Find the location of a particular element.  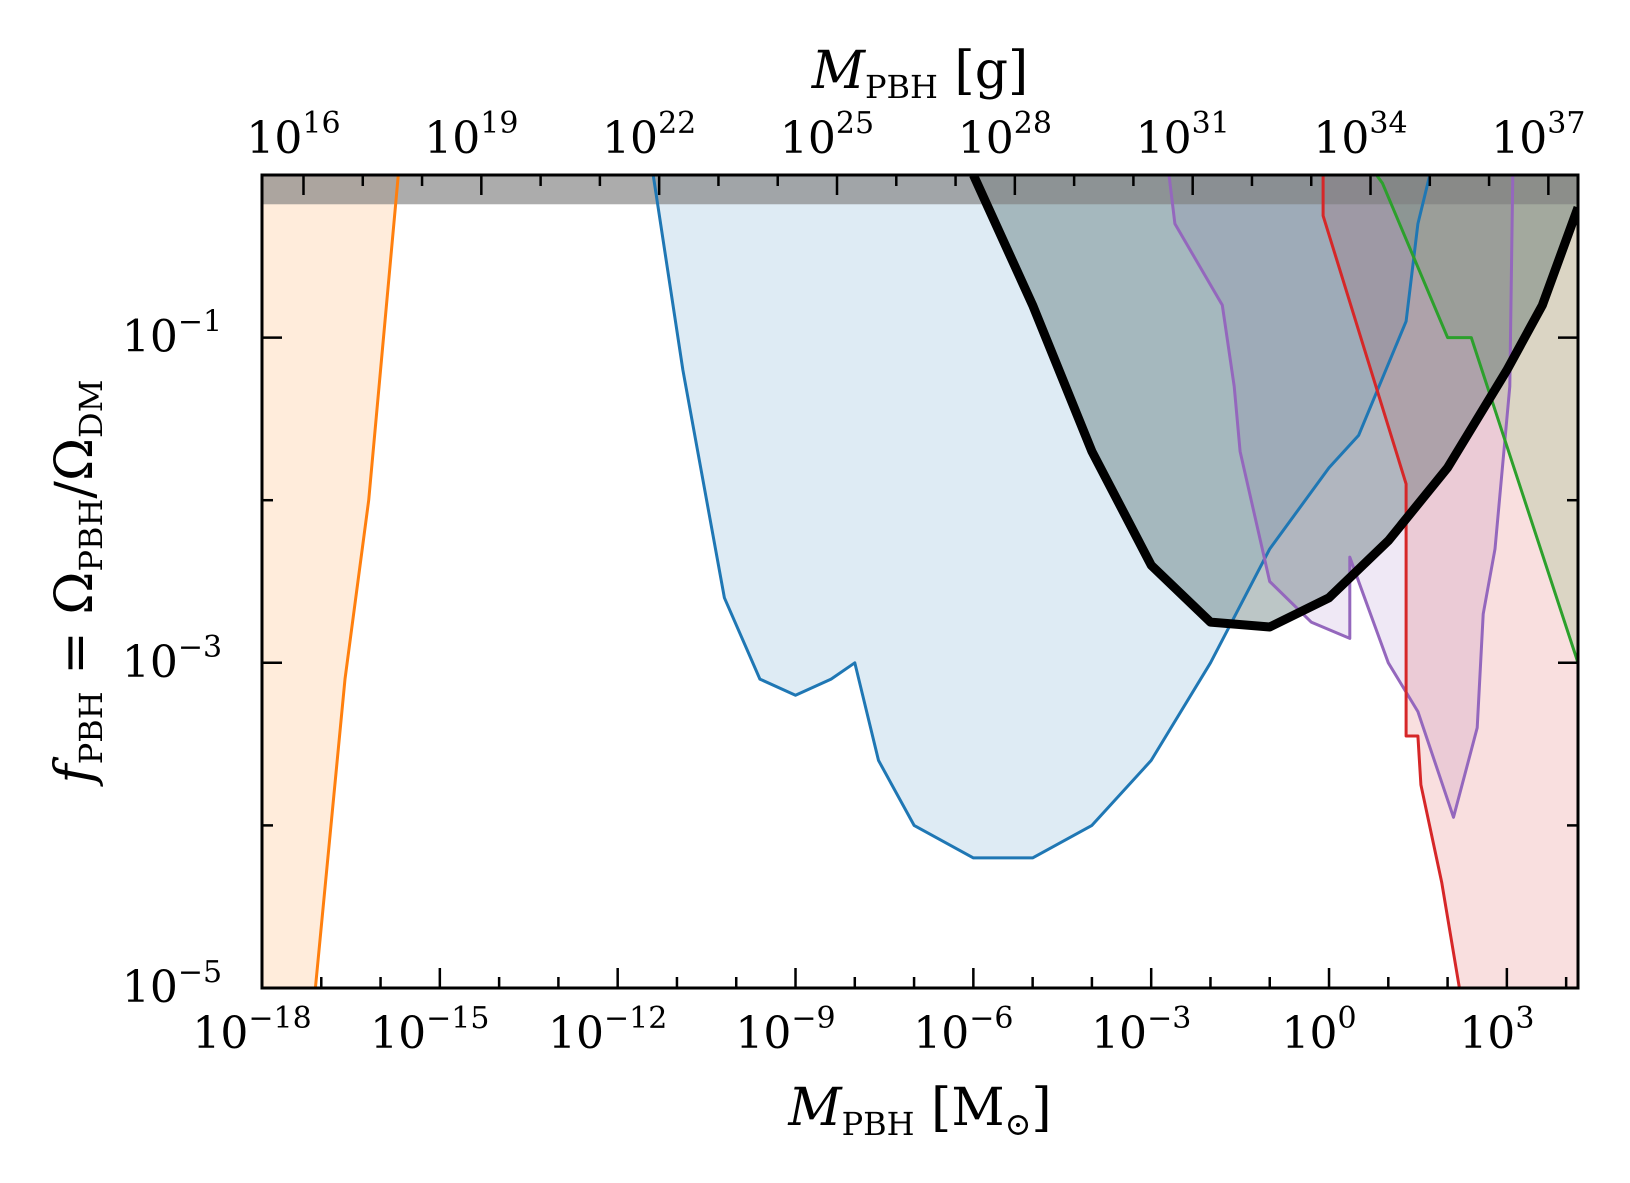

y-tick-label: 10⁻⁵ is located at coordinates (172, 984).